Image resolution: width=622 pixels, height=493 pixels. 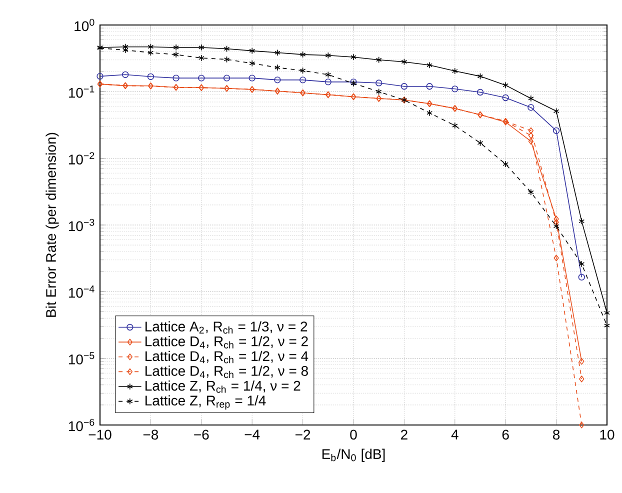 I want to click on x-tick-label: 6, so click(x=505, y=435).